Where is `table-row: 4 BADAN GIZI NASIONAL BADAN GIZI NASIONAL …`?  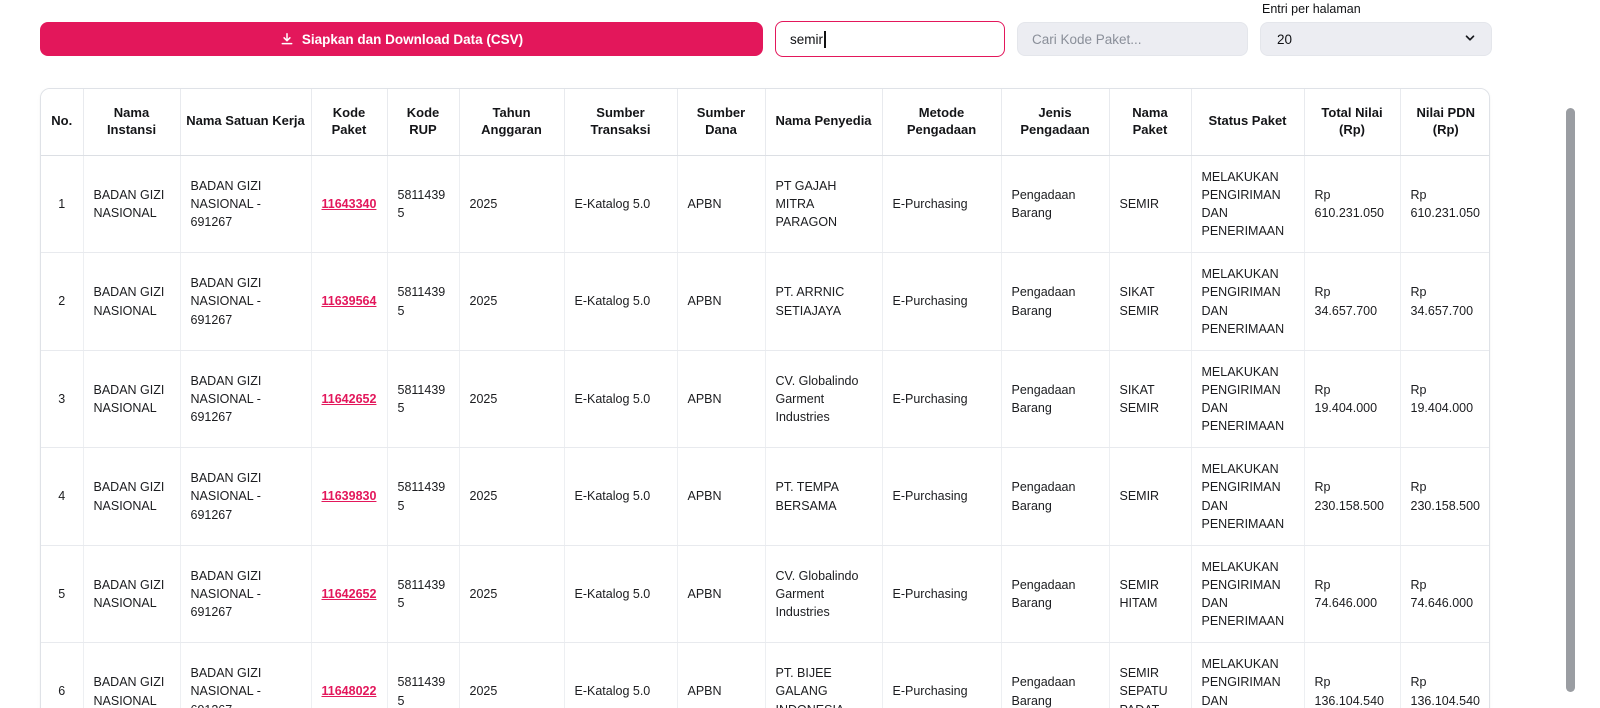
table-row: 4 BADAN GIZI NASIONAL BADAN GIZI NASIONAL … is located at coordinates (765, 496).